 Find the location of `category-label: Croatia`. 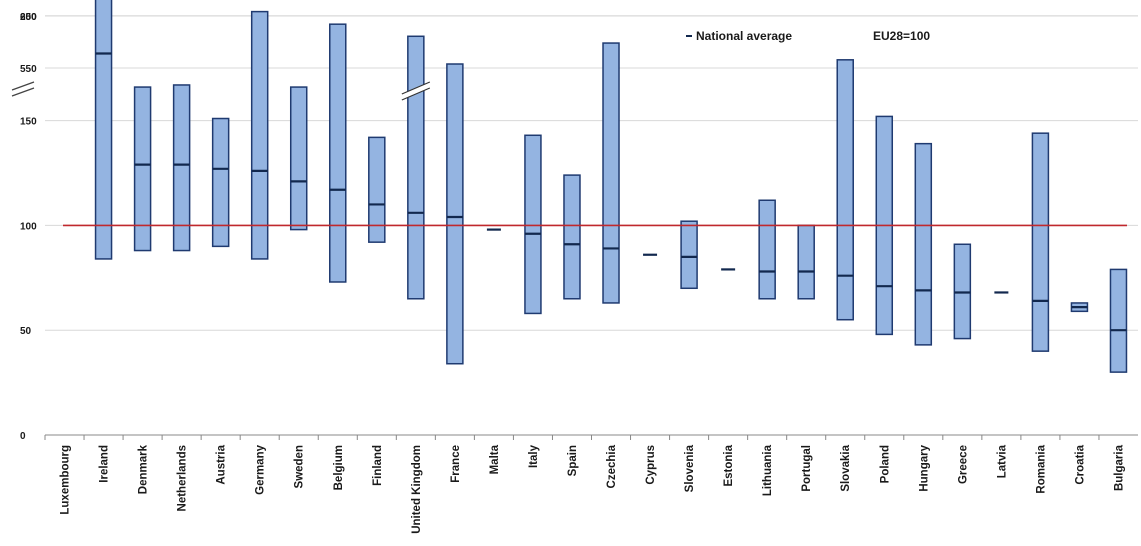

category-label: Croatia is located at coordinates (1080, 464).